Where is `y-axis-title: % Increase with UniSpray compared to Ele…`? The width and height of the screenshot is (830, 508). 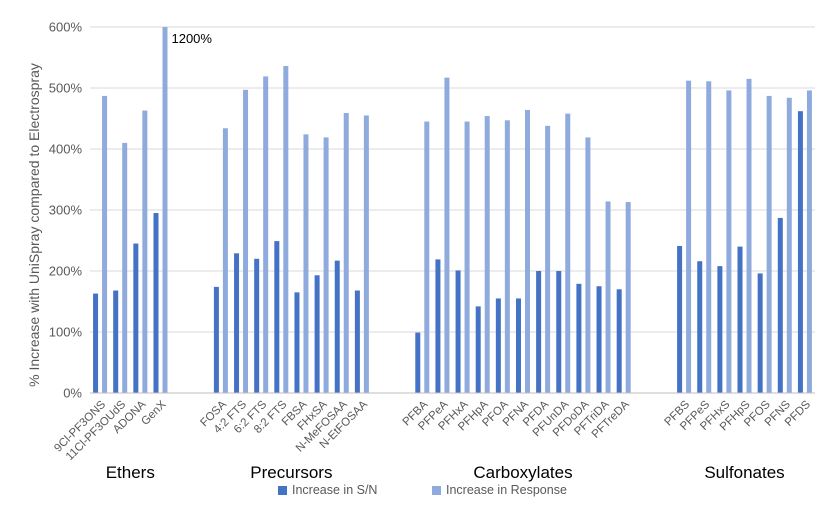 y-axis-title: % Increase with UniSpray compared to Ele… is located at coordinates (34, 225).